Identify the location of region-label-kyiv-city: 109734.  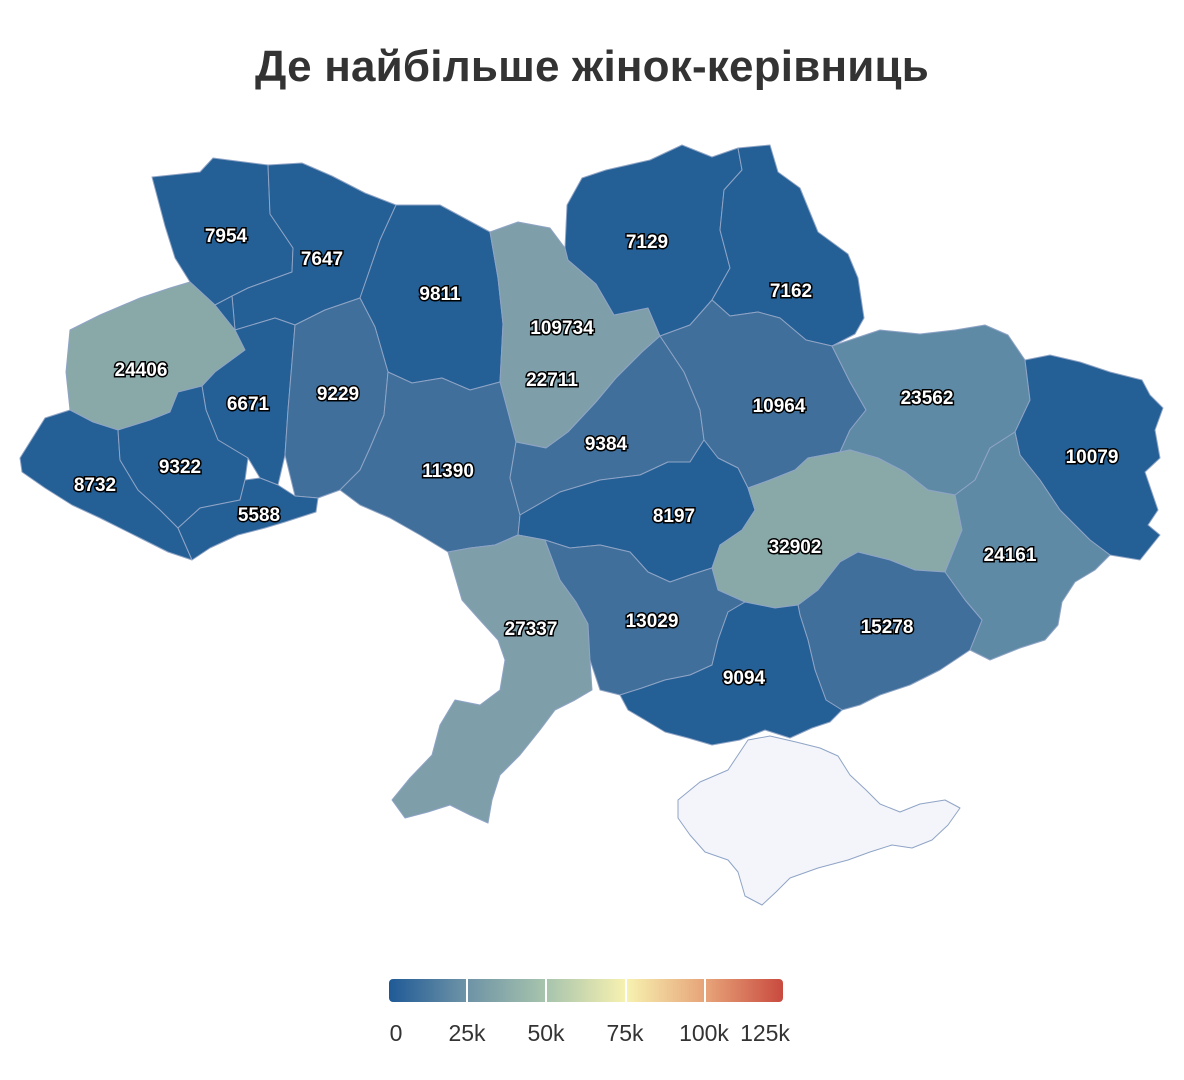
(562, 328).